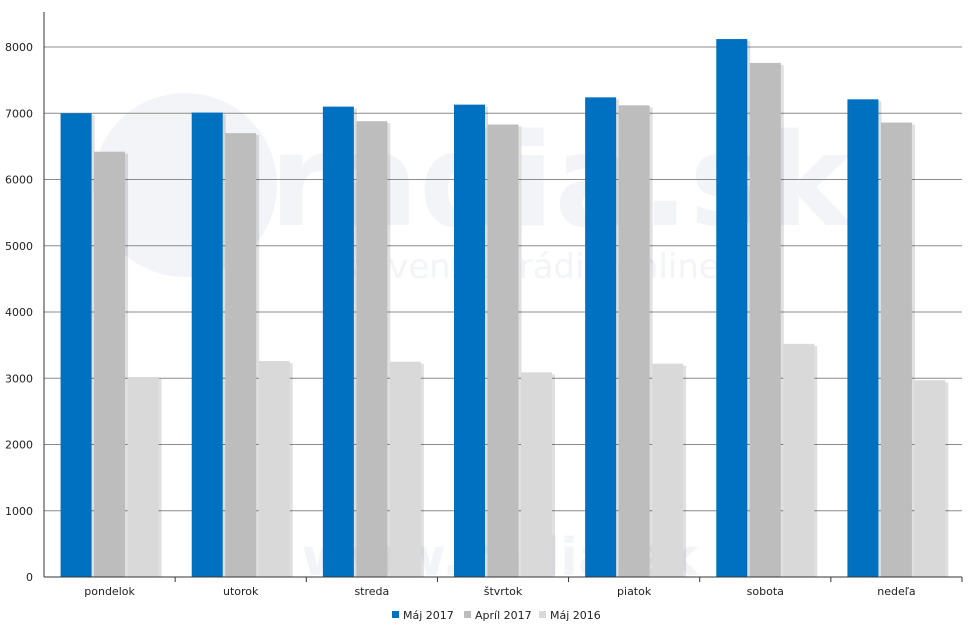 This screenshot has height=642, width=977. What do you see at coordinates (19, 445) in the screenshot?
I see `y-tick-label: 2000` at bounding box center [19, 445].